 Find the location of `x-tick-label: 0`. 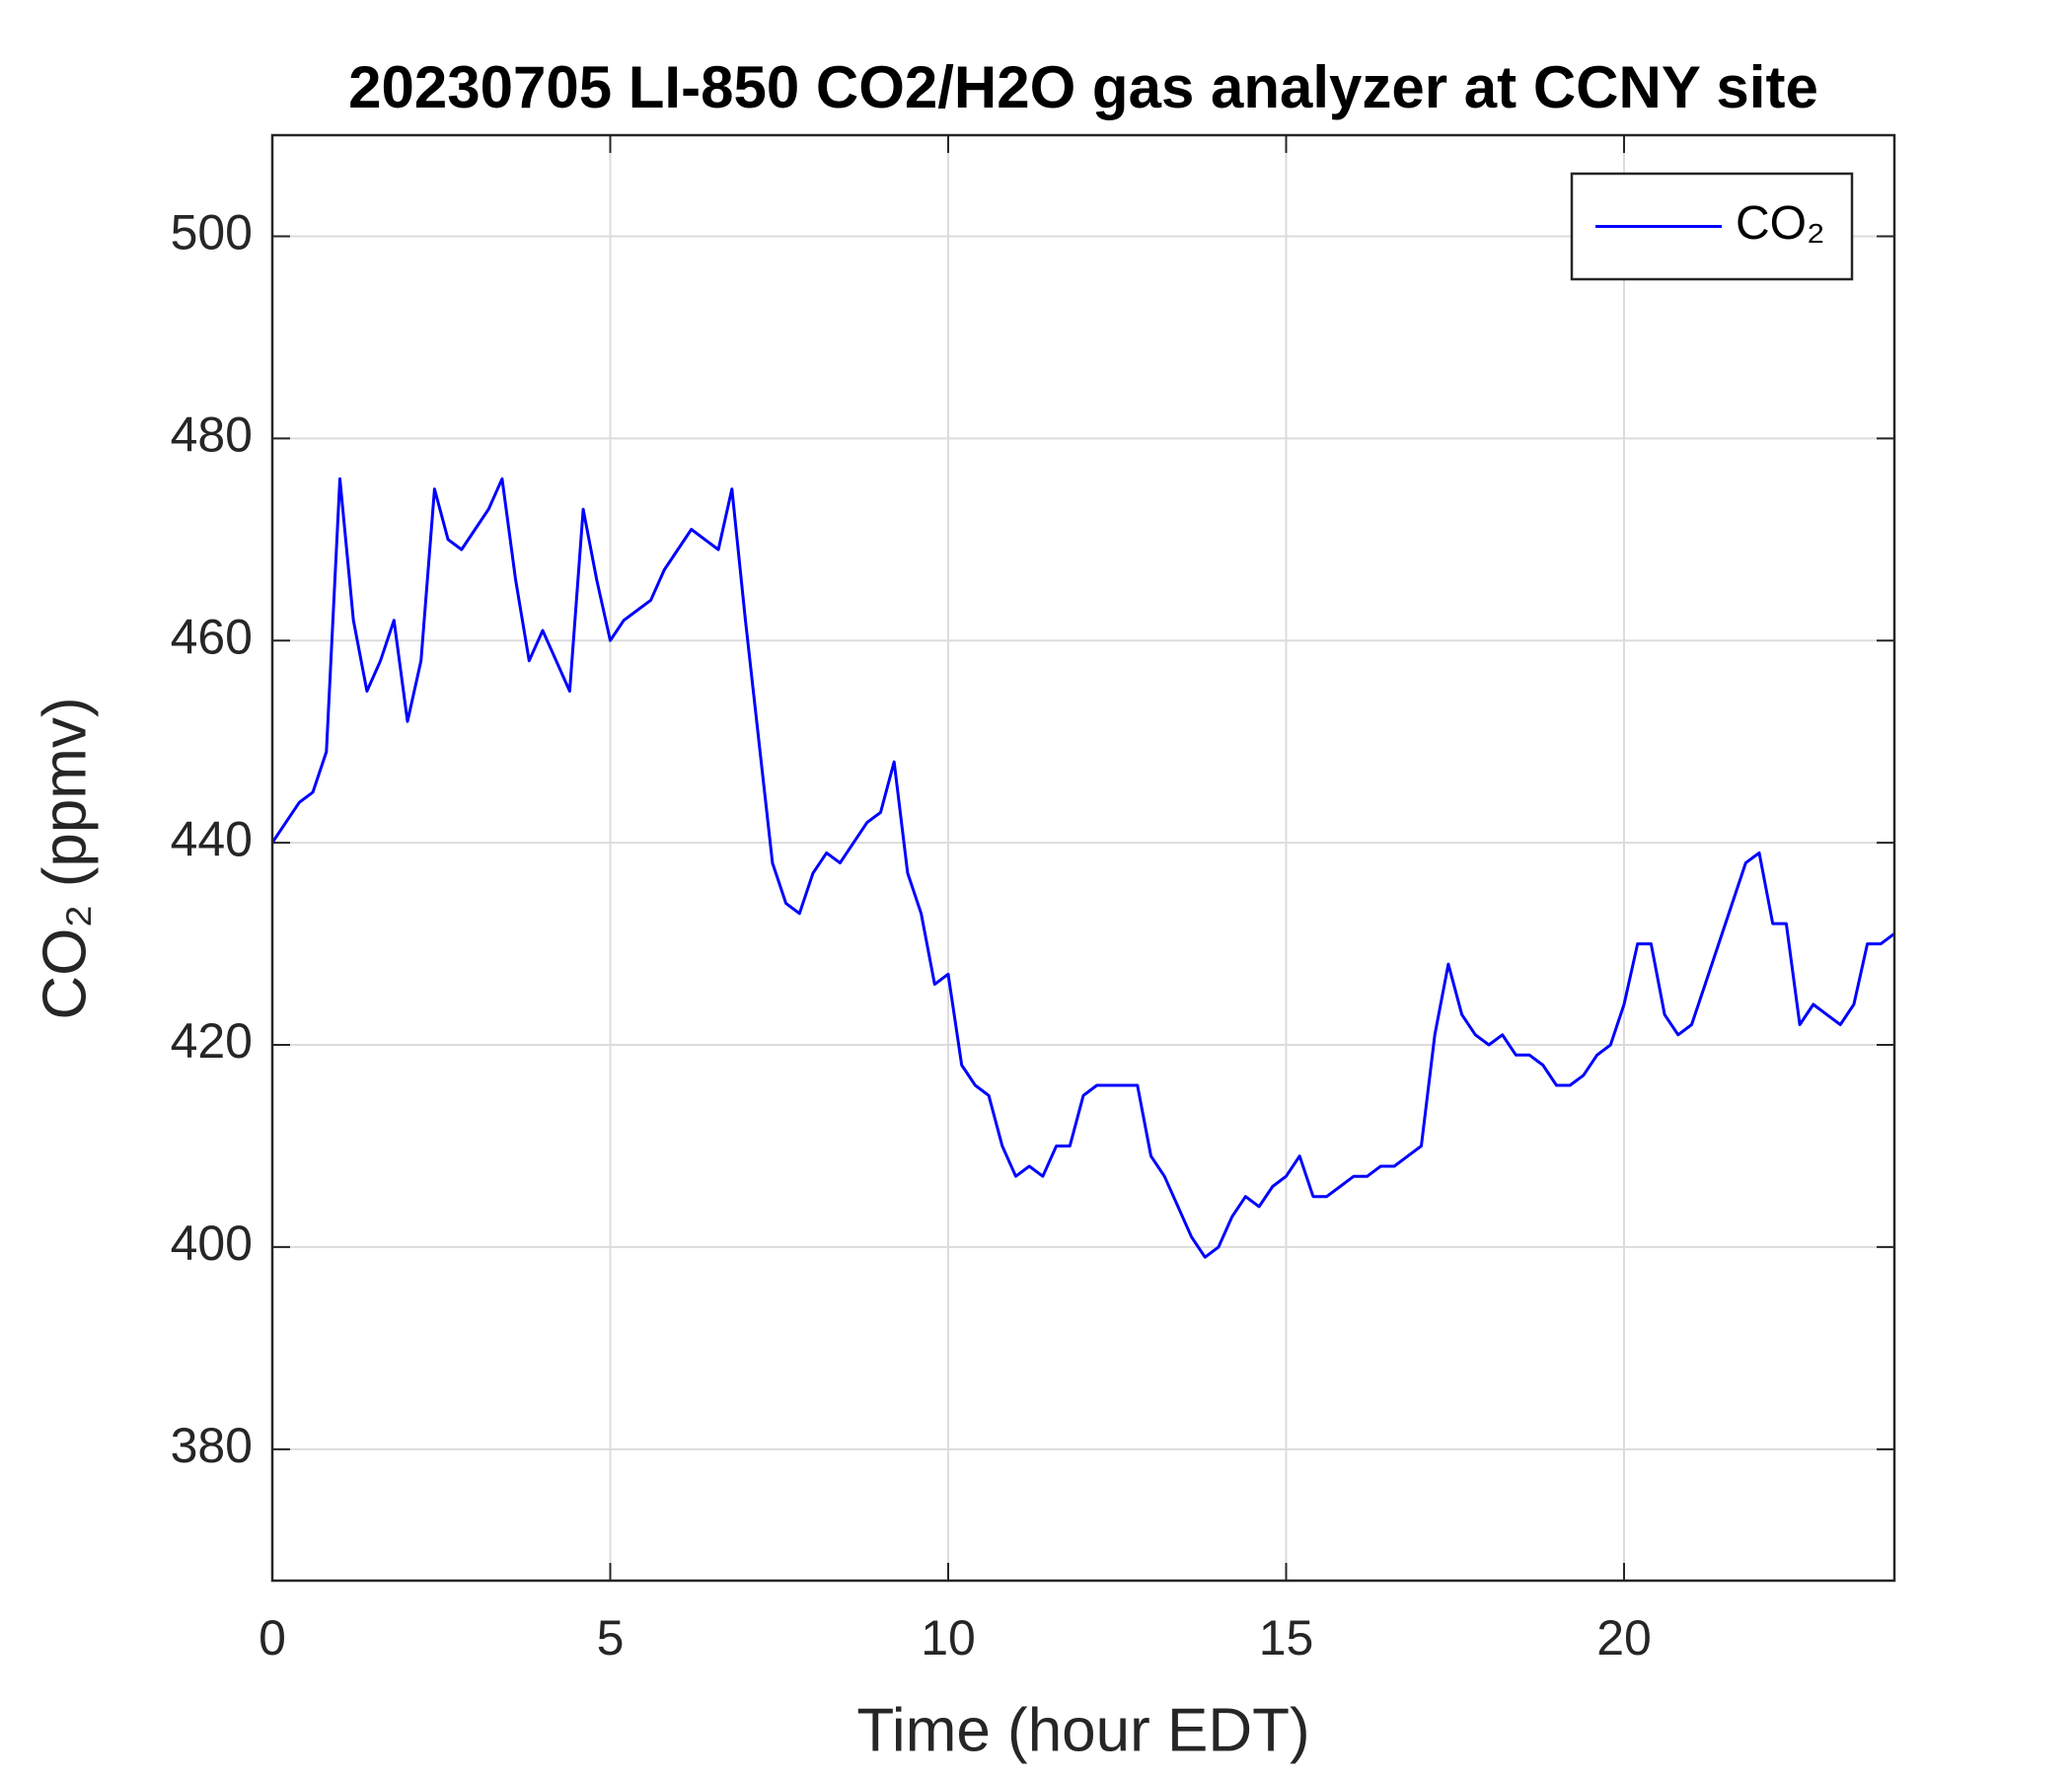

x-tick-label: 0 is located at coordinates (272, 1638).